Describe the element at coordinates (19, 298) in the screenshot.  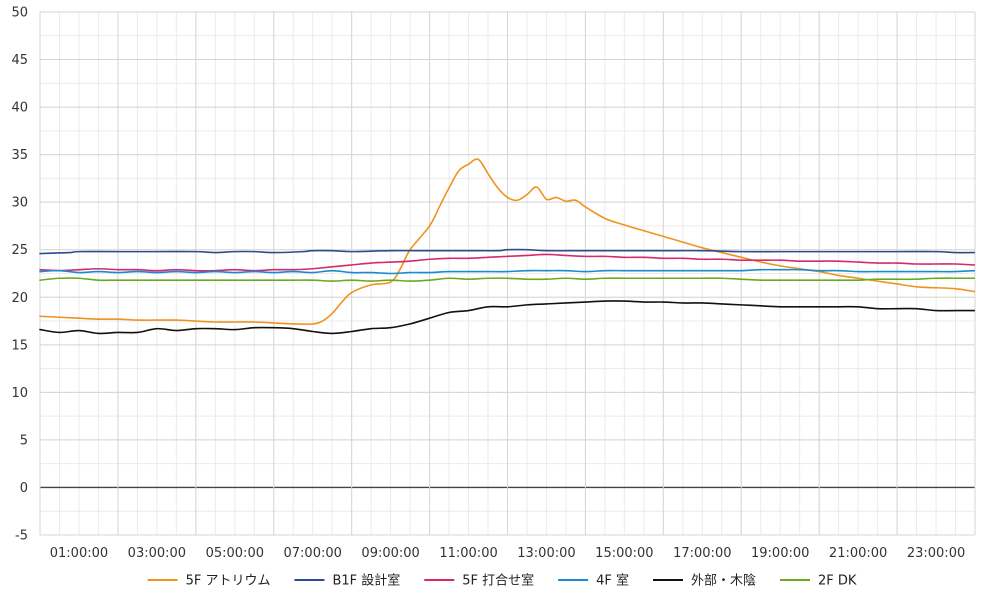
I see `y-tick-label: 20` at that location.